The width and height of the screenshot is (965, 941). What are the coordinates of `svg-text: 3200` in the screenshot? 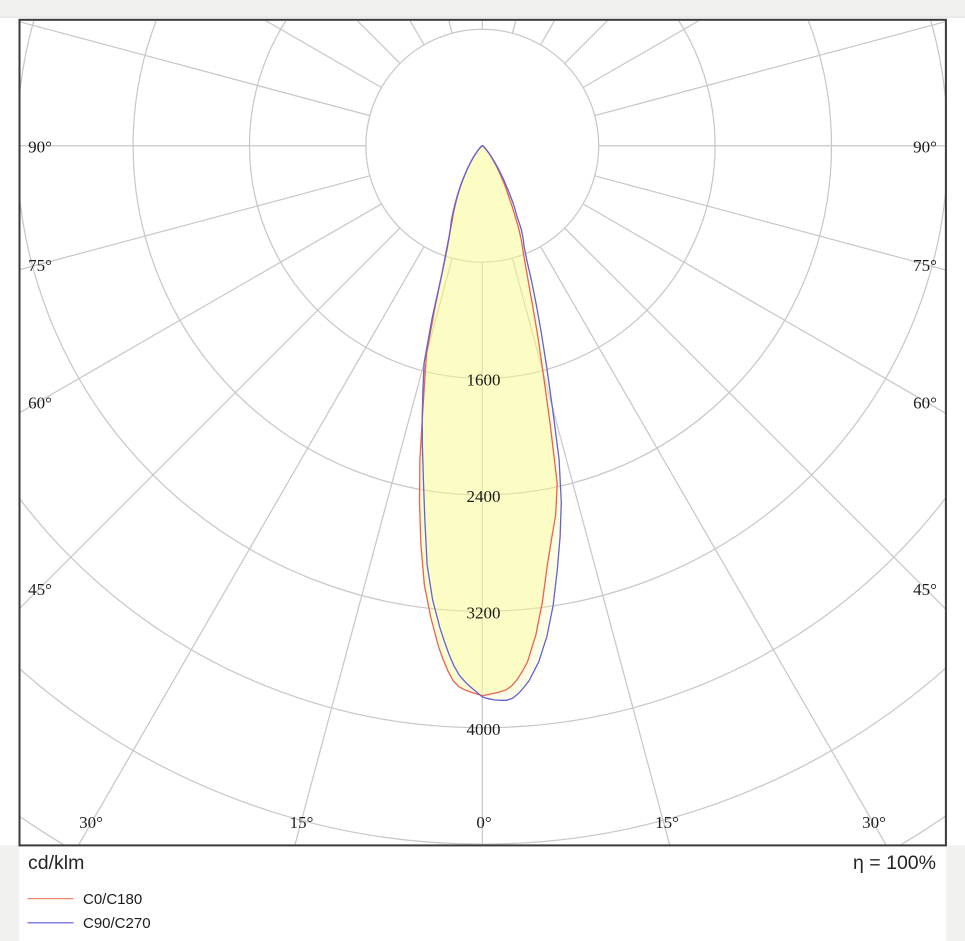 It's located at (484, 612).